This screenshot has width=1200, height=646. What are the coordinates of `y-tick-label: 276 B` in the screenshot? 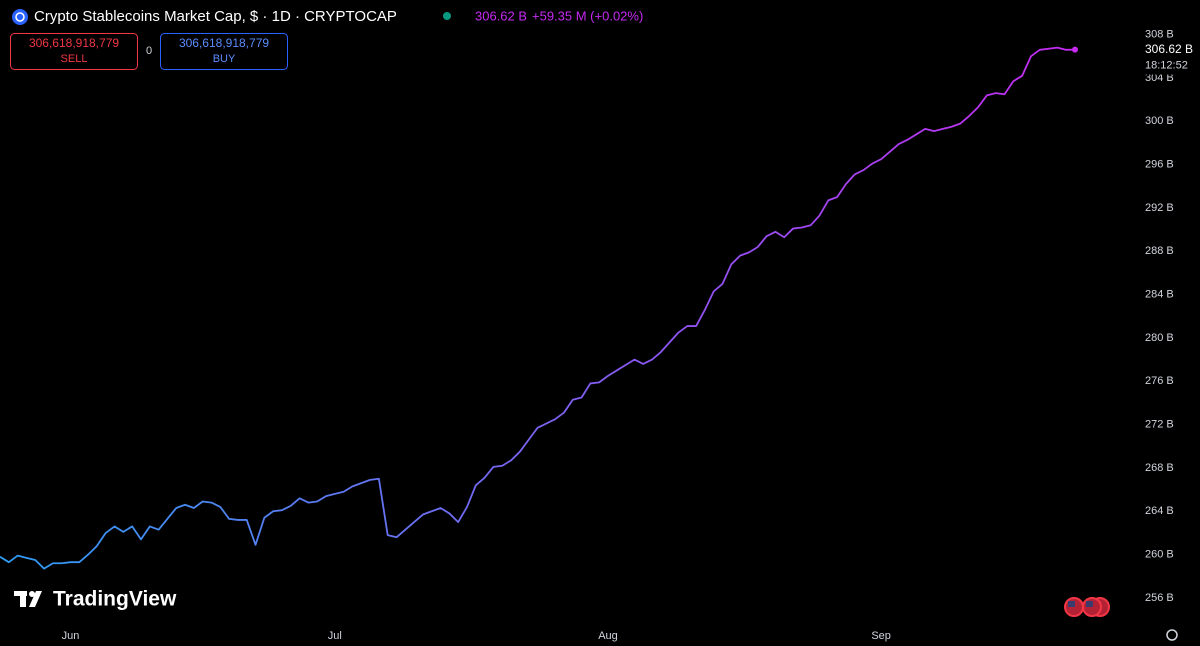 It's located at (1159, 381).